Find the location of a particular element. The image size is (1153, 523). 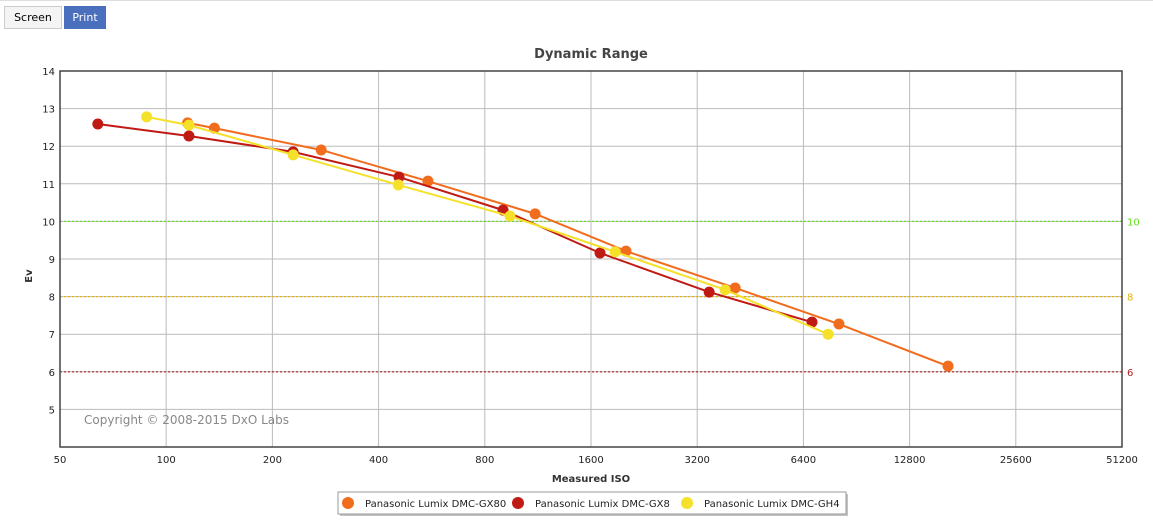

legend-label: Panasonic Lumix DMC-GX8 is located at coordinates (602, 504).